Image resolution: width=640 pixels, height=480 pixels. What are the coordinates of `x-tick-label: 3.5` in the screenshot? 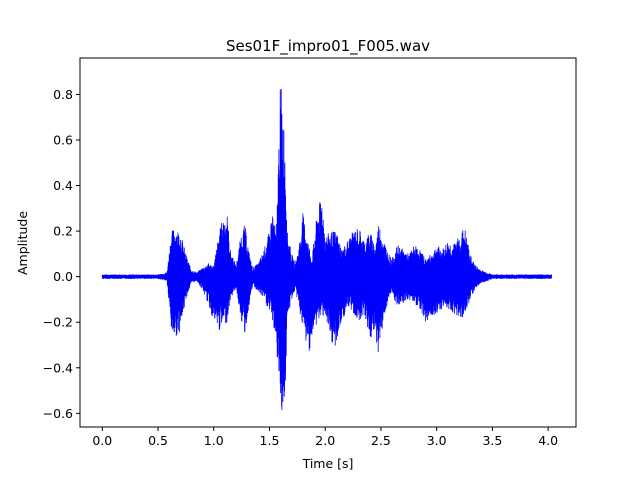 It's located at (492, 440).